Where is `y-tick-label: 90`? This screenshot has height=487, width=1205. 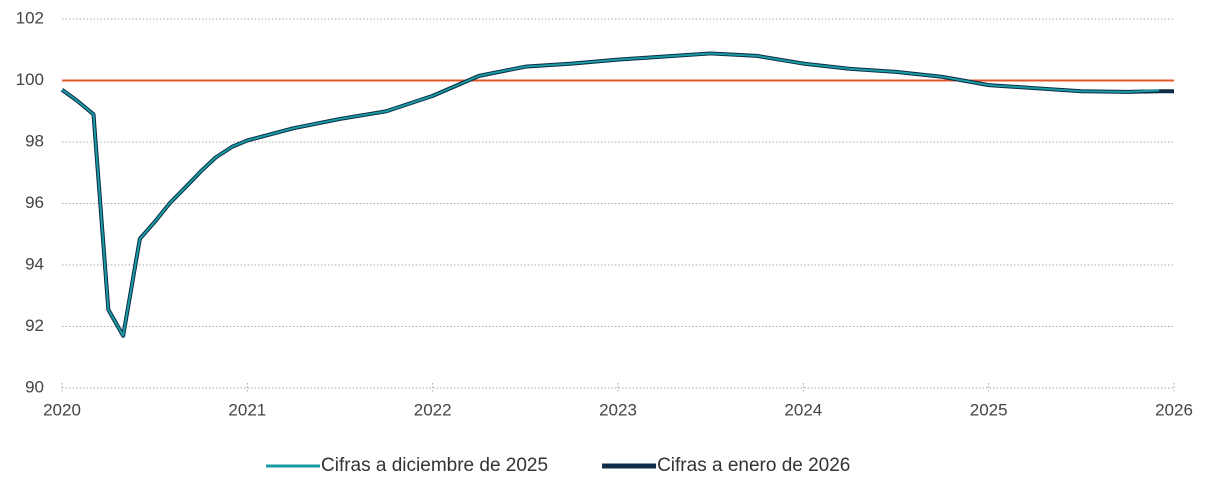 y-tick-label: 90 is located at coordinates (34, 386).